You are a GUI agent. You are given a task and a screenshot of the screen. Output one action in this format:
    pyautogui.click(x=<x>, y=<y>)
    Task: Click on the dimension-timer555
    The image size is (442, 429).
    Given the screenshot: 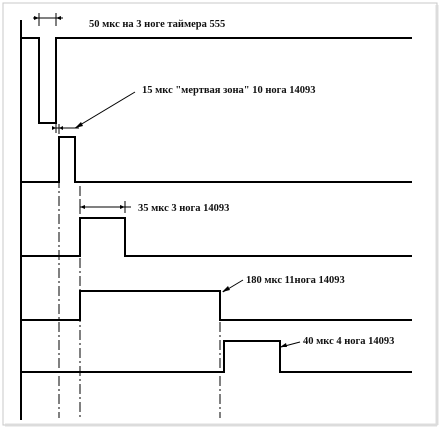 What is the action you would take?
    pyautogui.click(x=48, y=19)
    